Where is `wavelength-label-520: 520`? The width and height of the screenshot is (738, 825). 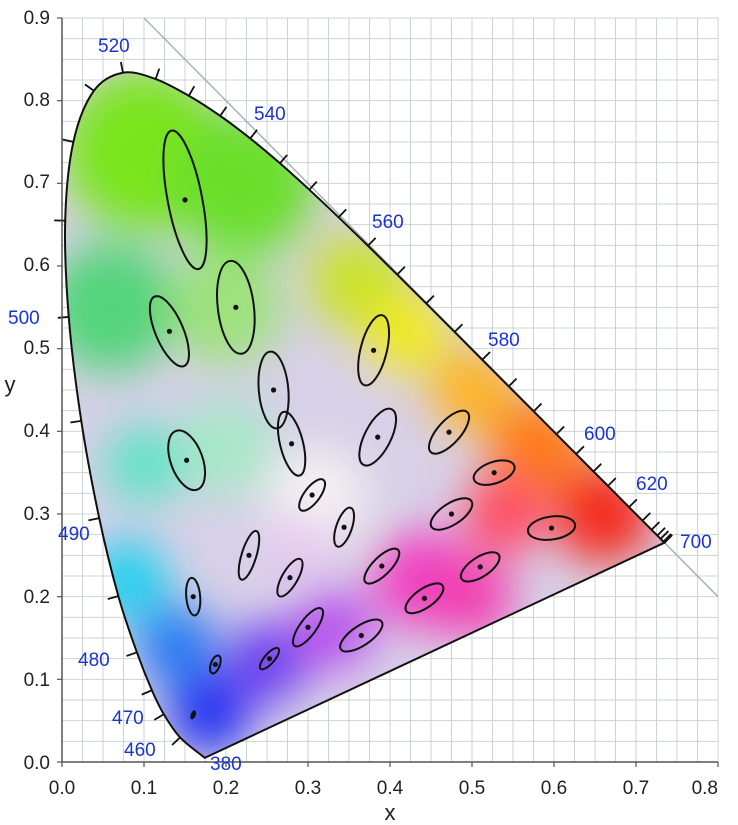 wavelength-label-520: 520 is located at coordinates (114, 46).